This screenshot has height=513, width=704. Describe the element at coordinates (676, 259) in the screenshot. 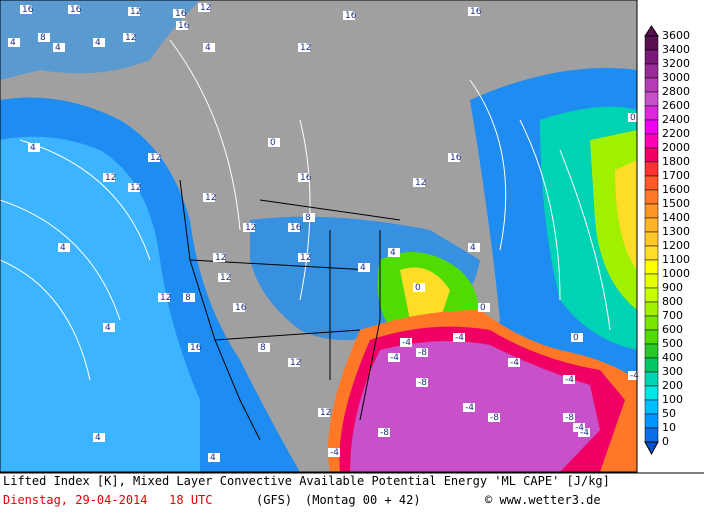

I see `colorbar-label: 1100` at that location.